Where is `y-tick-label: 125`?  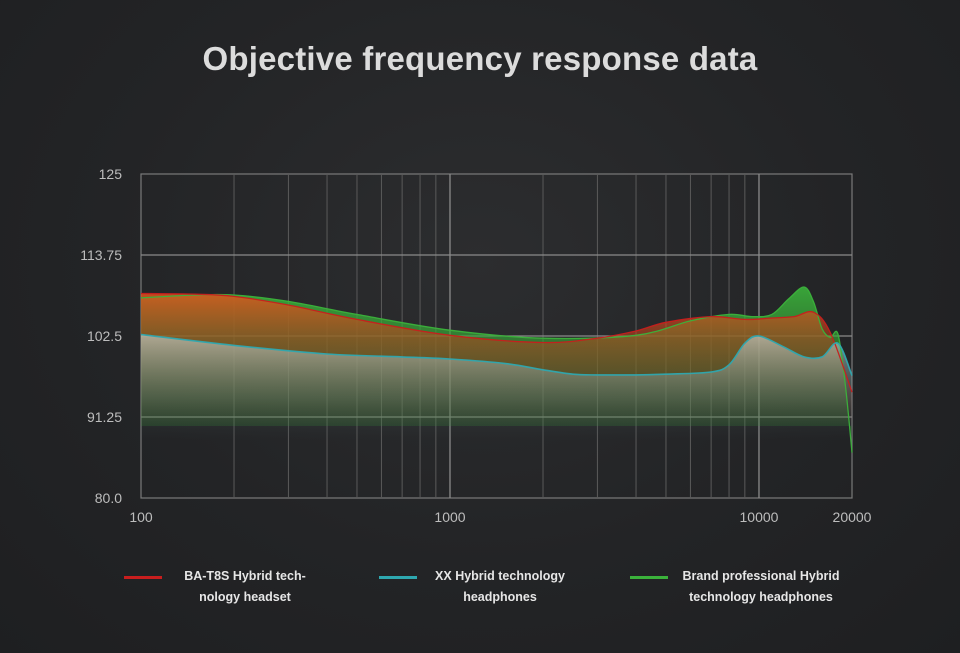 y-tick-label: 125 is located at coordinates (111, 174).